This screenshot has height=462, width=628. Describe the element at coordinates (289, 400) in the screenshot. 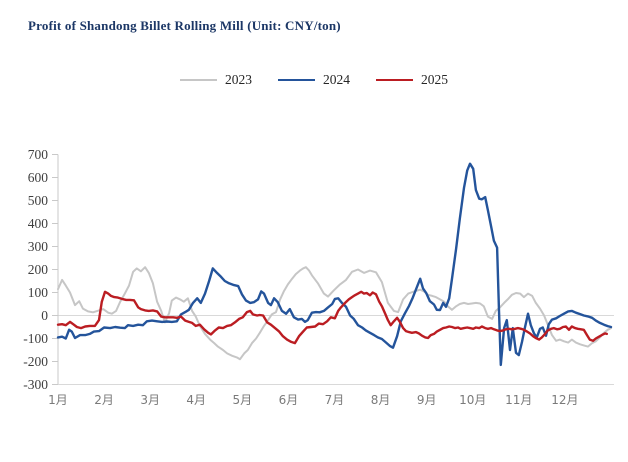

I see `x-tick-label: 6月` at that location.